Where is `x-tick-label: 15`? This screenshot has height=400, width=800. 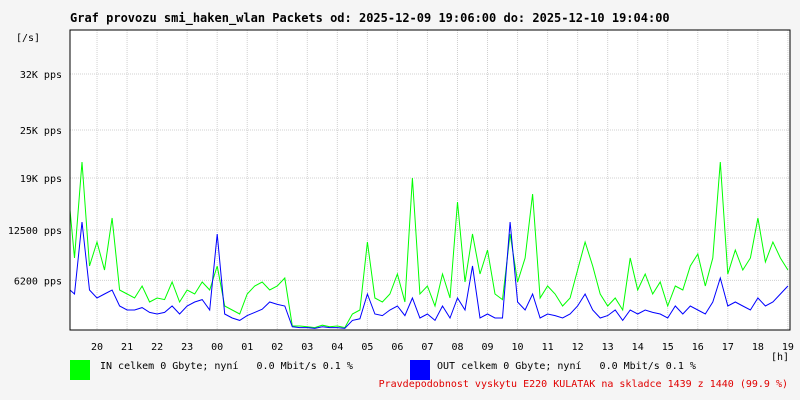
x-tick-label: 15 is located at coordinates (668, 347).